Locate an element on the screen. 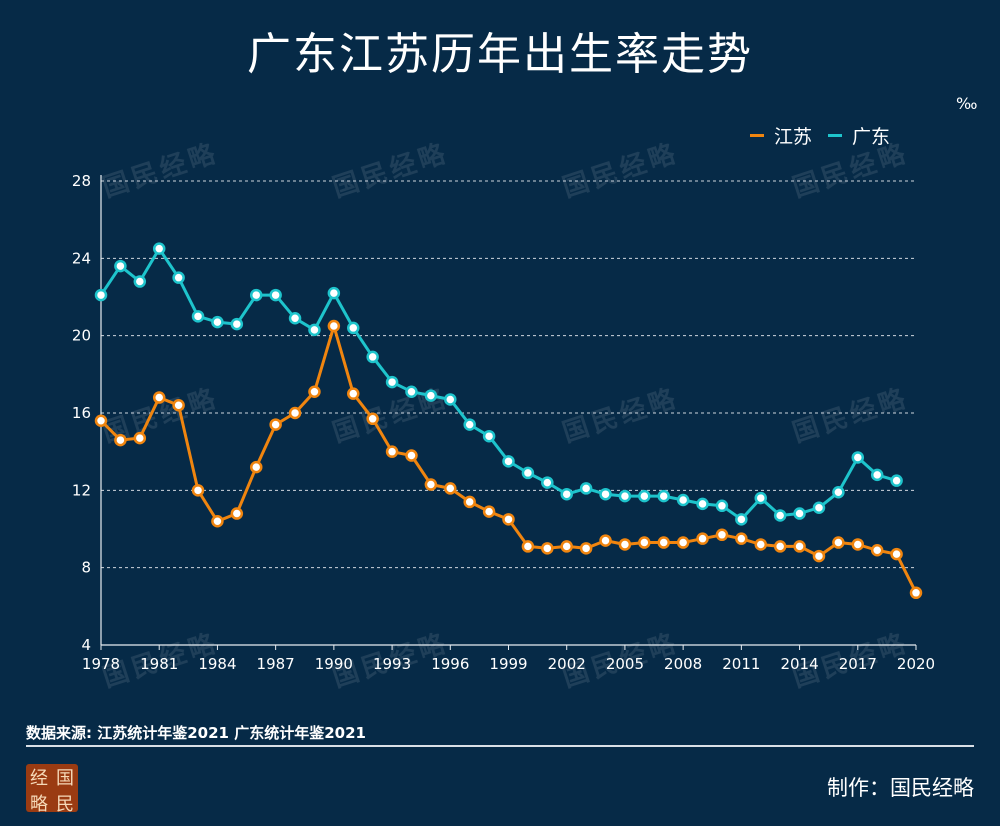 The width and height of the screenshot is (1000, 826). x-tick-label: 1978 is located at coordinates (101, 664).